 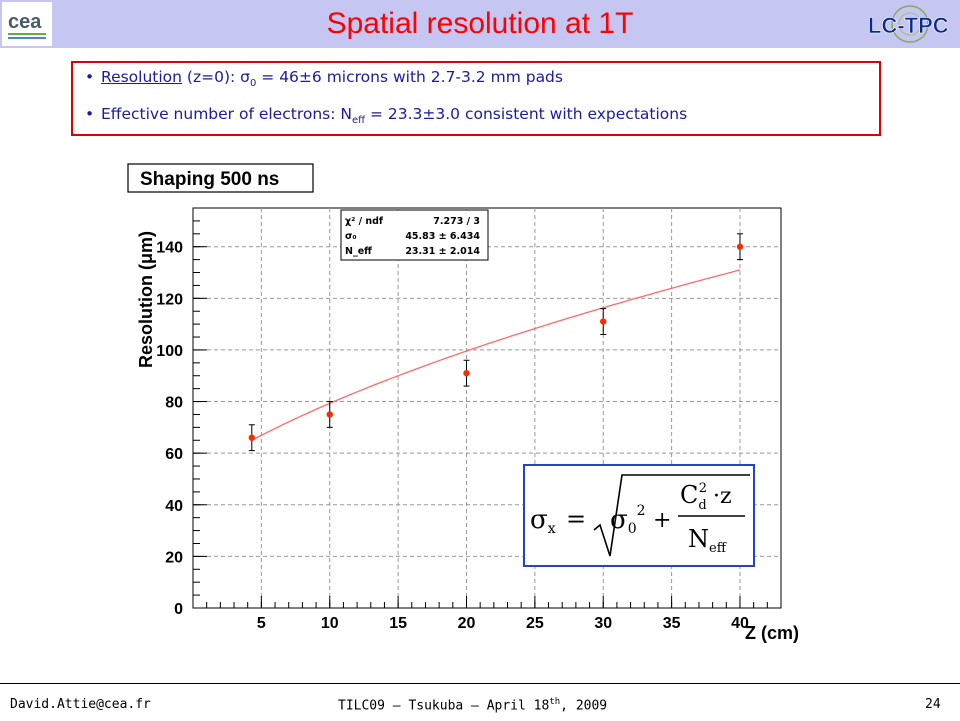 What do you see at coordinates (456, 221) in the screenshot?
I see `stats-value-chi2: 7.273 / 3` at bounding box center [456, 221].